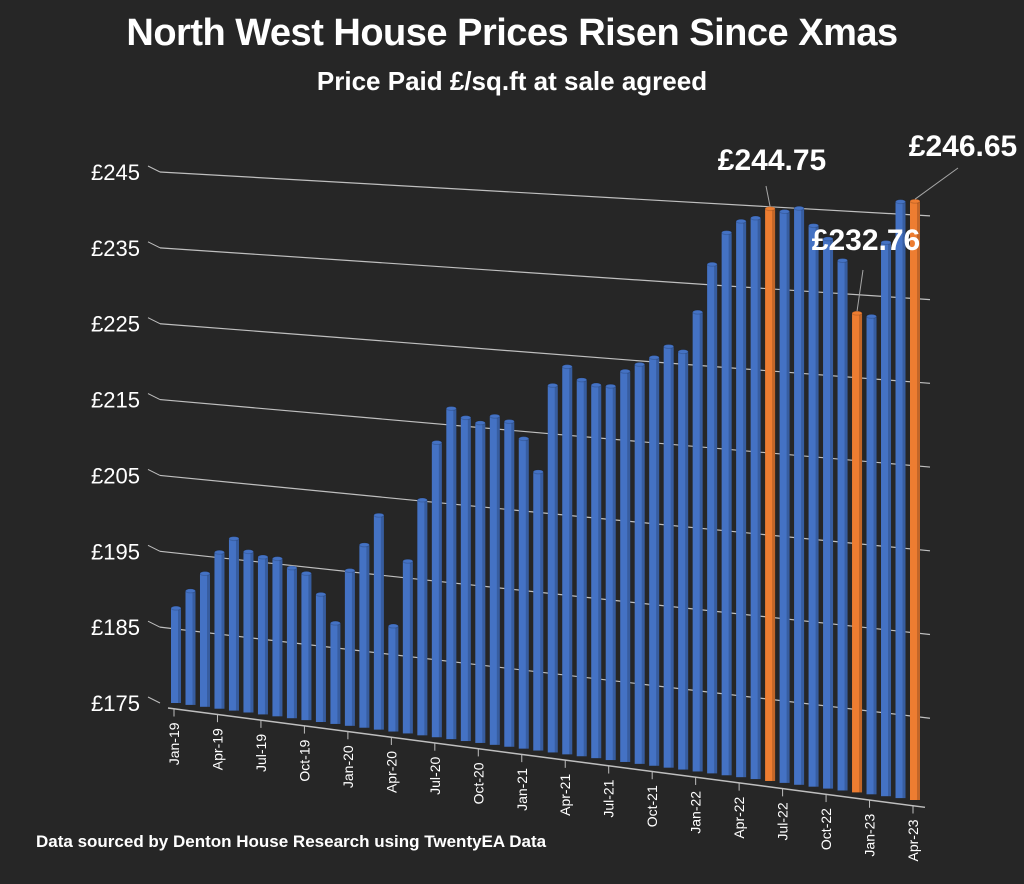 This screenshot has height=884, width=1024. What do you see at coordinates (115, 703) in the screenshot?
I see `y-tick-label: £175` at bounding box center [115, 703].